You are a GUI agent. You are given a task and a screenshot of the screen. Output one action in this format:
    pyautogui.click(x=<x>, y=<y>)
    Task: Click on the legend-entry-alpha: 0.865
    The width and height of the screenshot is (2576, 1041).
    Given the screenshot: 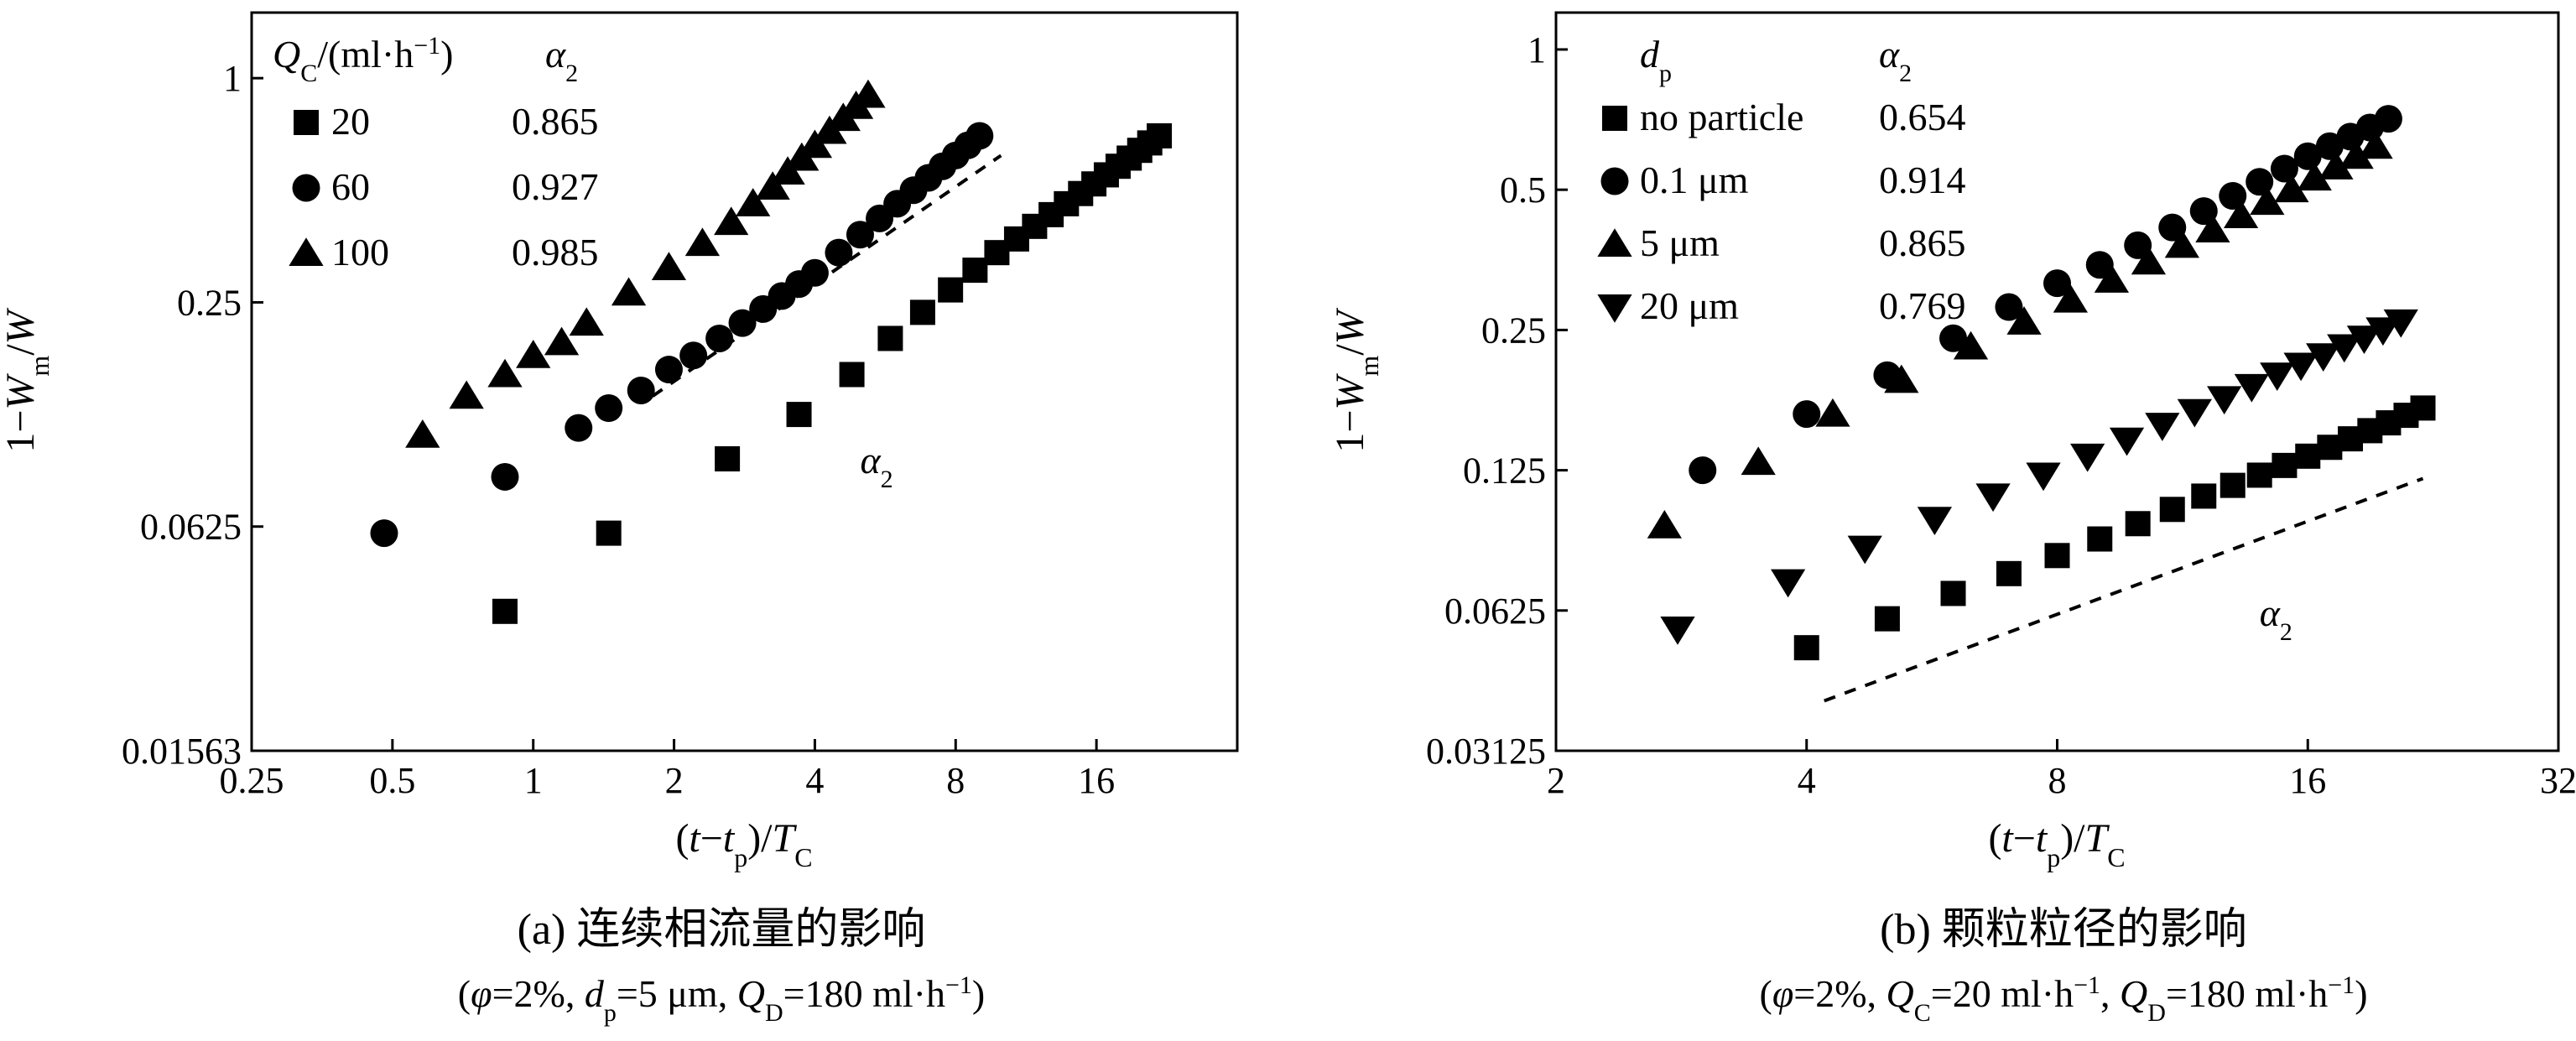 What is the action you would take?
    pyautogui.click(x=555, y=121)
    